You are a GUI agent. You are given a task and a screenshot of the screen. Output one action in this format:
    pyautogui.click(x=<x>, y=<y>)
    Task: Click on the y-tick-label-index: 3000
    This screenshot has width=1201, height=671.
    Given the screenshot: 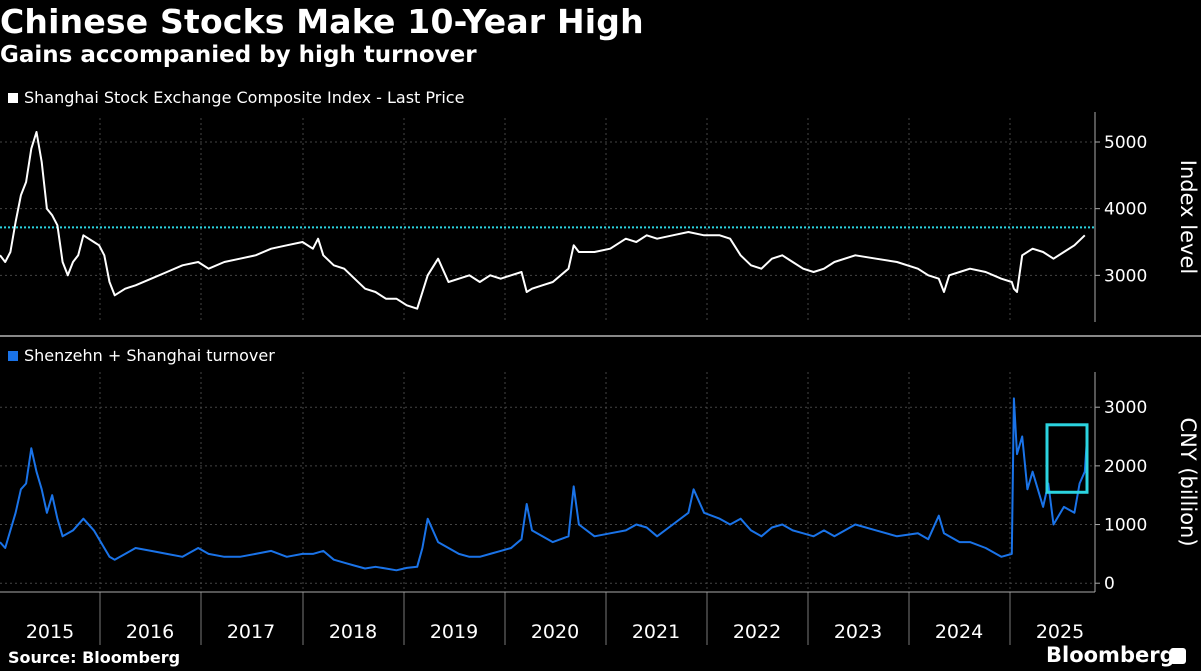 What is the action you would take?
    pyautogui.click(x=1125, y=276)
    